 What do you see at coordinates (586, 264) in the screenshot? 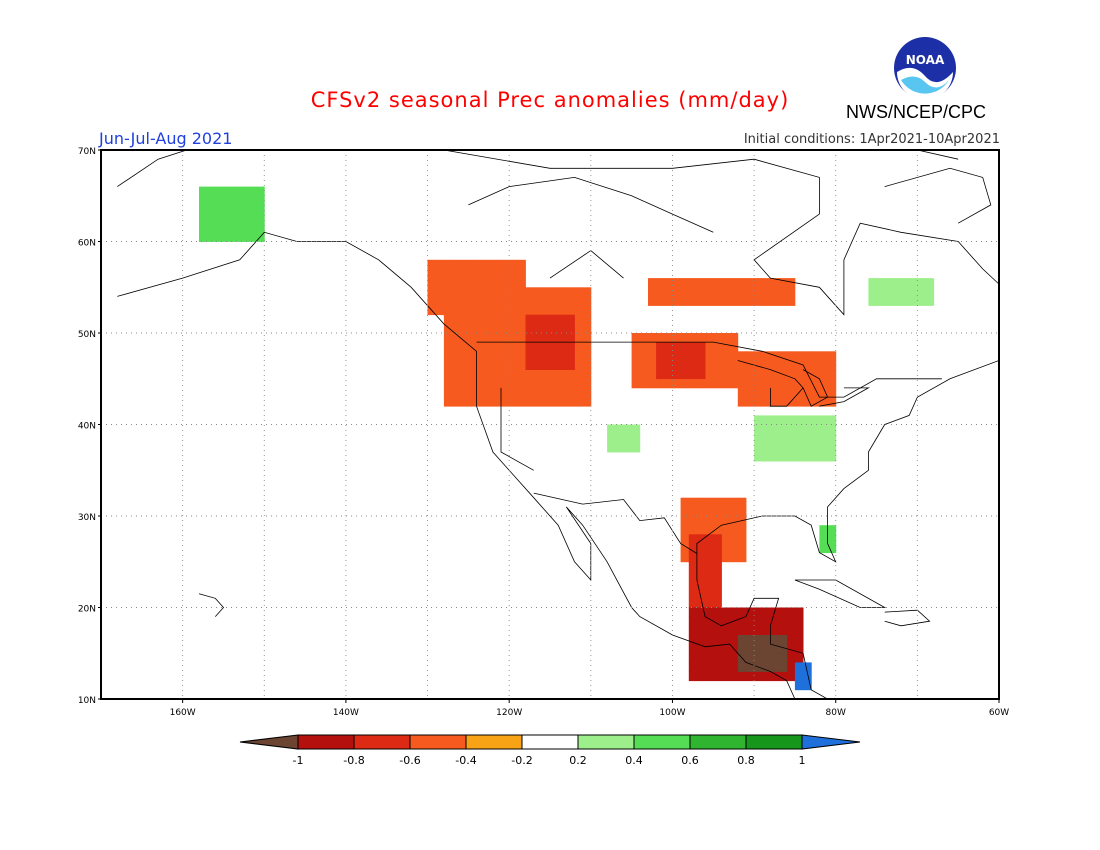
I see `coastline` at bounding box center [586, 264].